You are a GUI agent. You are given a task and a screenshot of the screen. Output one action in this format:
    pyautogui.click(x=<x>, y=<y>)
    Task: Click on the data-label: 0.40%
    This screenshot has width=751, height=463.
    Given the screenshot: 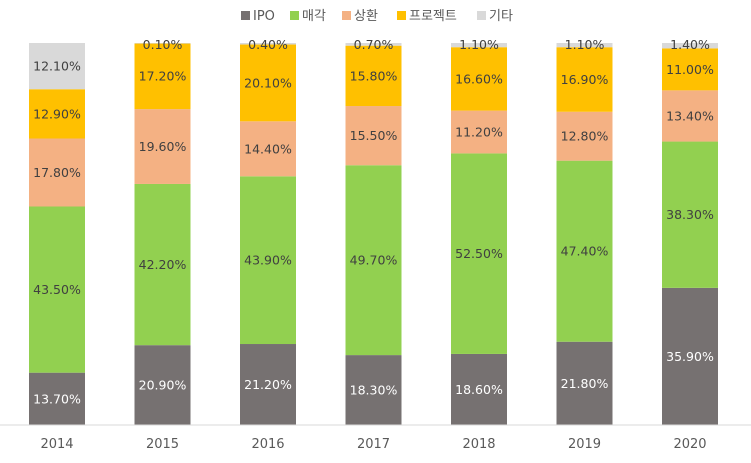 What is the action you would take?
    pyautogui.click(x=268, y=44)
    